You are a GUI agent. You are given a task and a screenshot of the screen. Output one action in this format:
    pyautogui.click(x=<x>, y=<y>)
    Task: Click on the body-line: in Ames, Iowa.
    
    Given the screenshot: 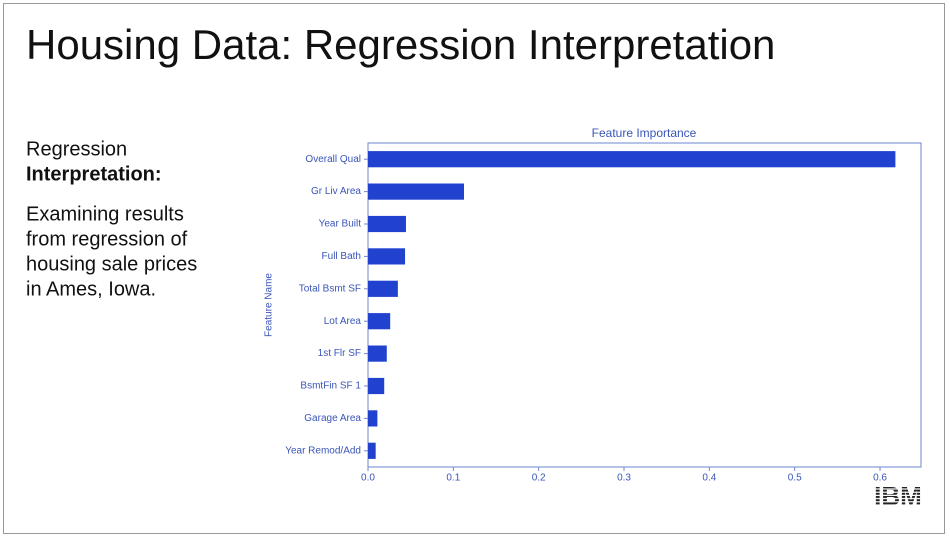 What is the action you would take?
    pyautogui.click(x=91, y=289)
    